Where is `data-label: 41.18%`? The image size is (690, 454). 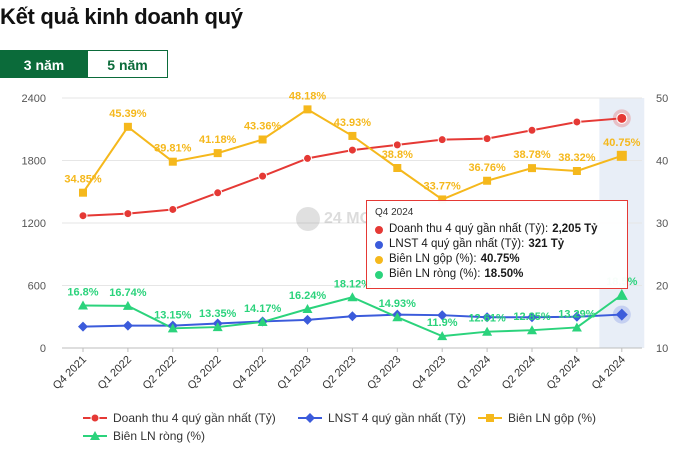 data-label: 41.18% is located at coordinates (218, 140).